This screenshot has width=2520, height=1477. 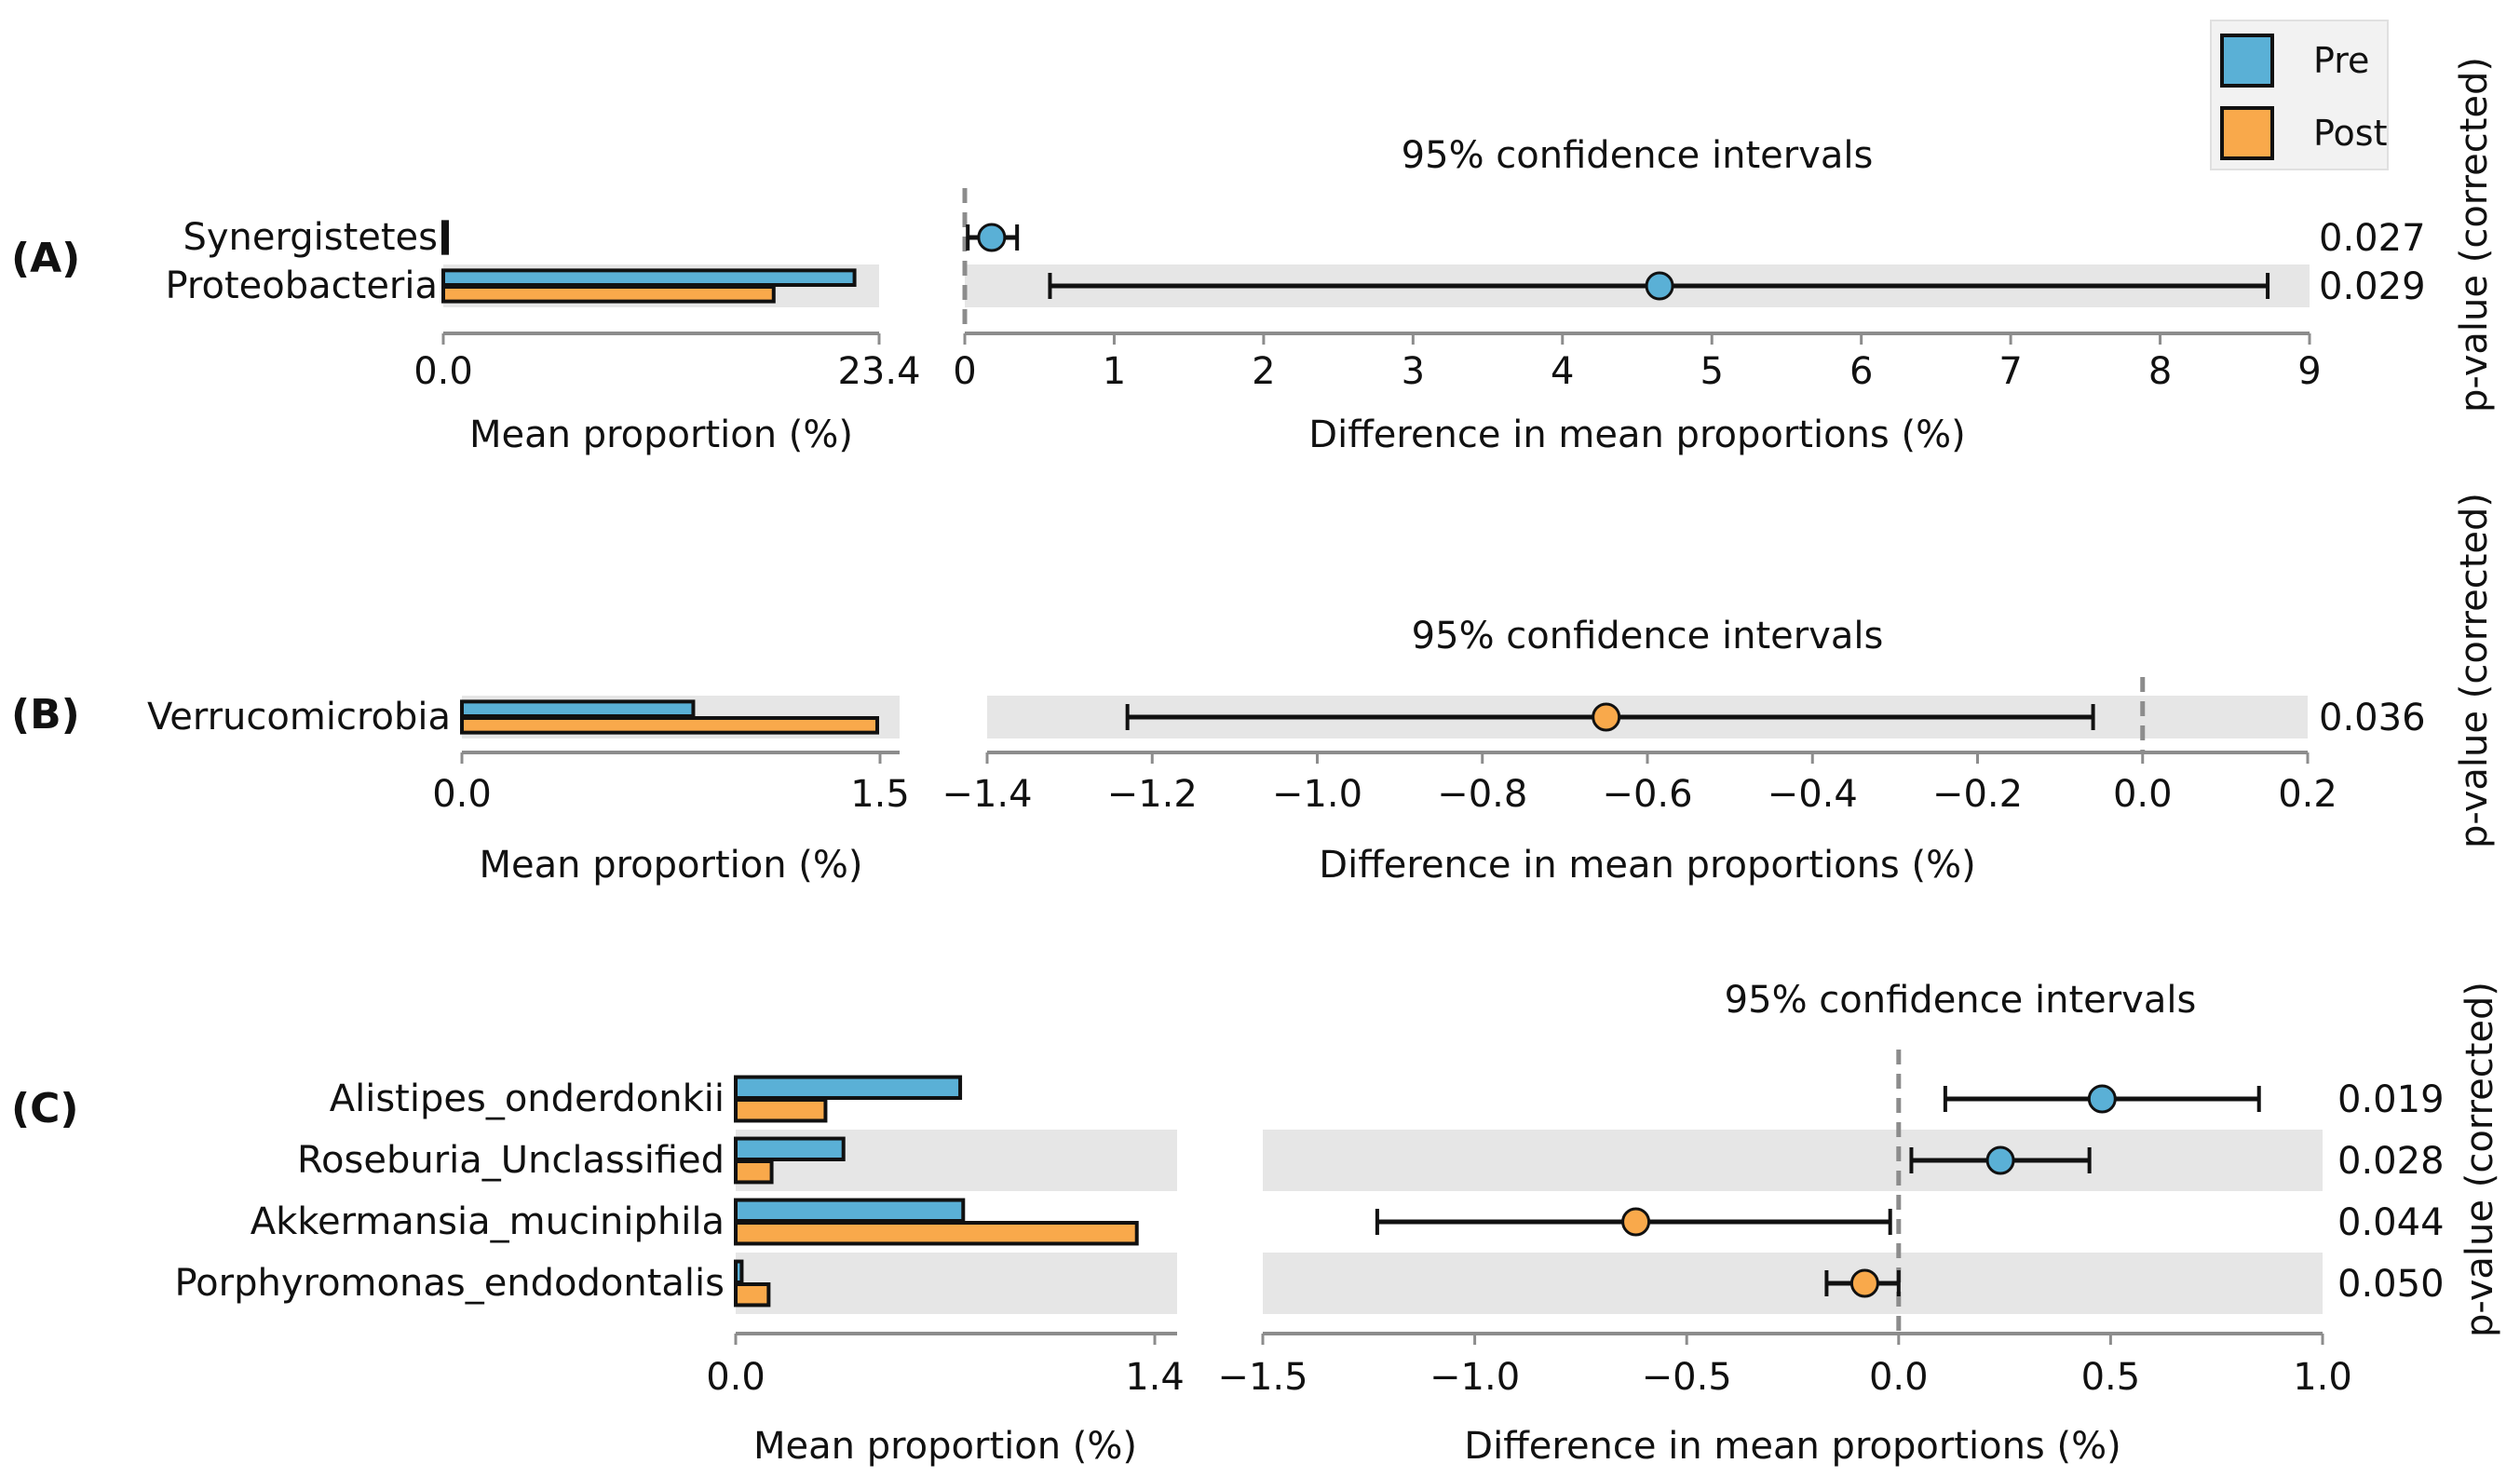 What do you see at coordinates (1711, 371) in the screenshot?
I see `ci-tick-label: 5` at bounding box center [1711, 371].